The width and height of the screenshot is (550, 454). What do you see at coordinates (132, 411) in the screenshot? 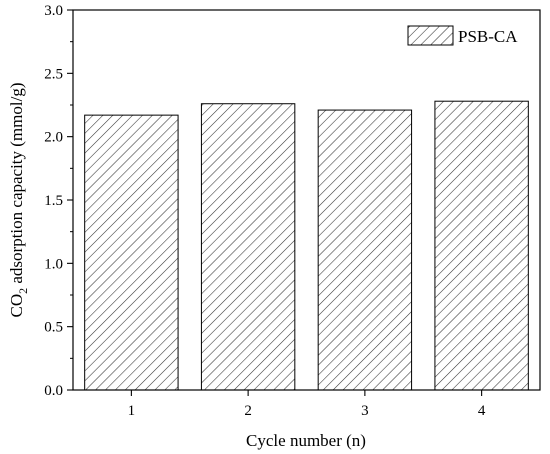
I see `x-tick-label-1: 1` at bounding box center [132, 411].